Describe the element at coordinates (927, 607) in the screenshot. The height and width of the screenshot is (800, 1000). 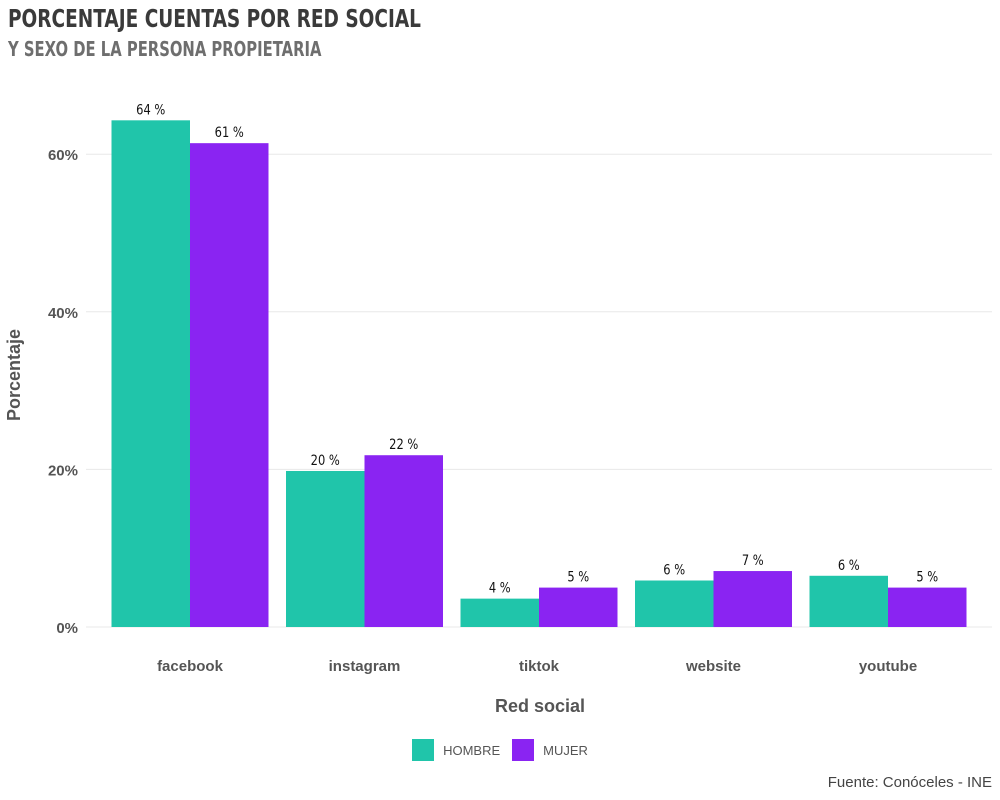
I see `bar-mujer-youtube` at that location.